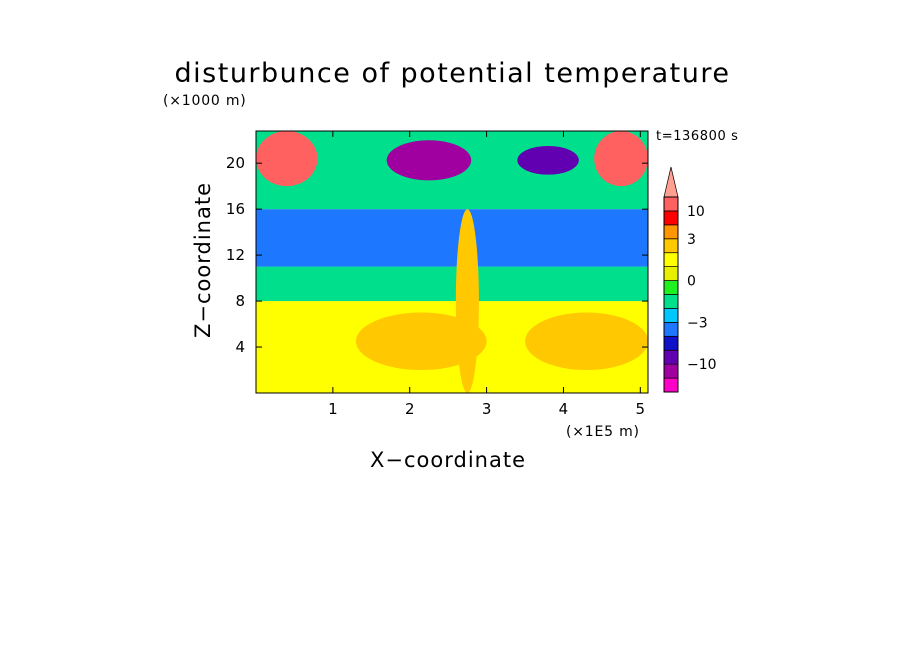 This screenshot has width=904, height=654. What do you see at coordinates (448, 460) in the screenshot?
I see `x-axis-label: X−coordinate` at bounding box center [448, 460].